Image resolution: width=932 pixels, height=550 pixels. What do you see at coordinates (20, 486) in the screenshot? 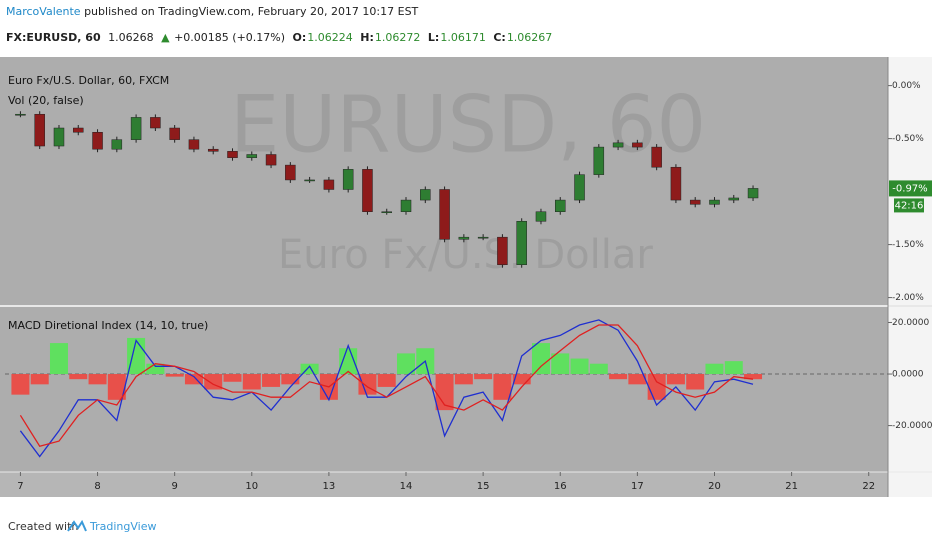
I see `x-tick-label: 7` at bounding box center [20, 486].